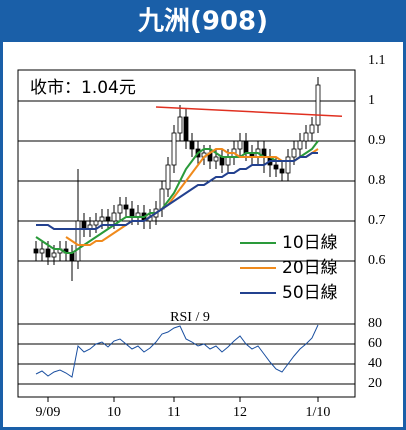 The width and height of the screenshot is (406, 430). Describe the element at coordinates (114, 412) in the screenshot. I see `x-tick-label: 10` at that location.